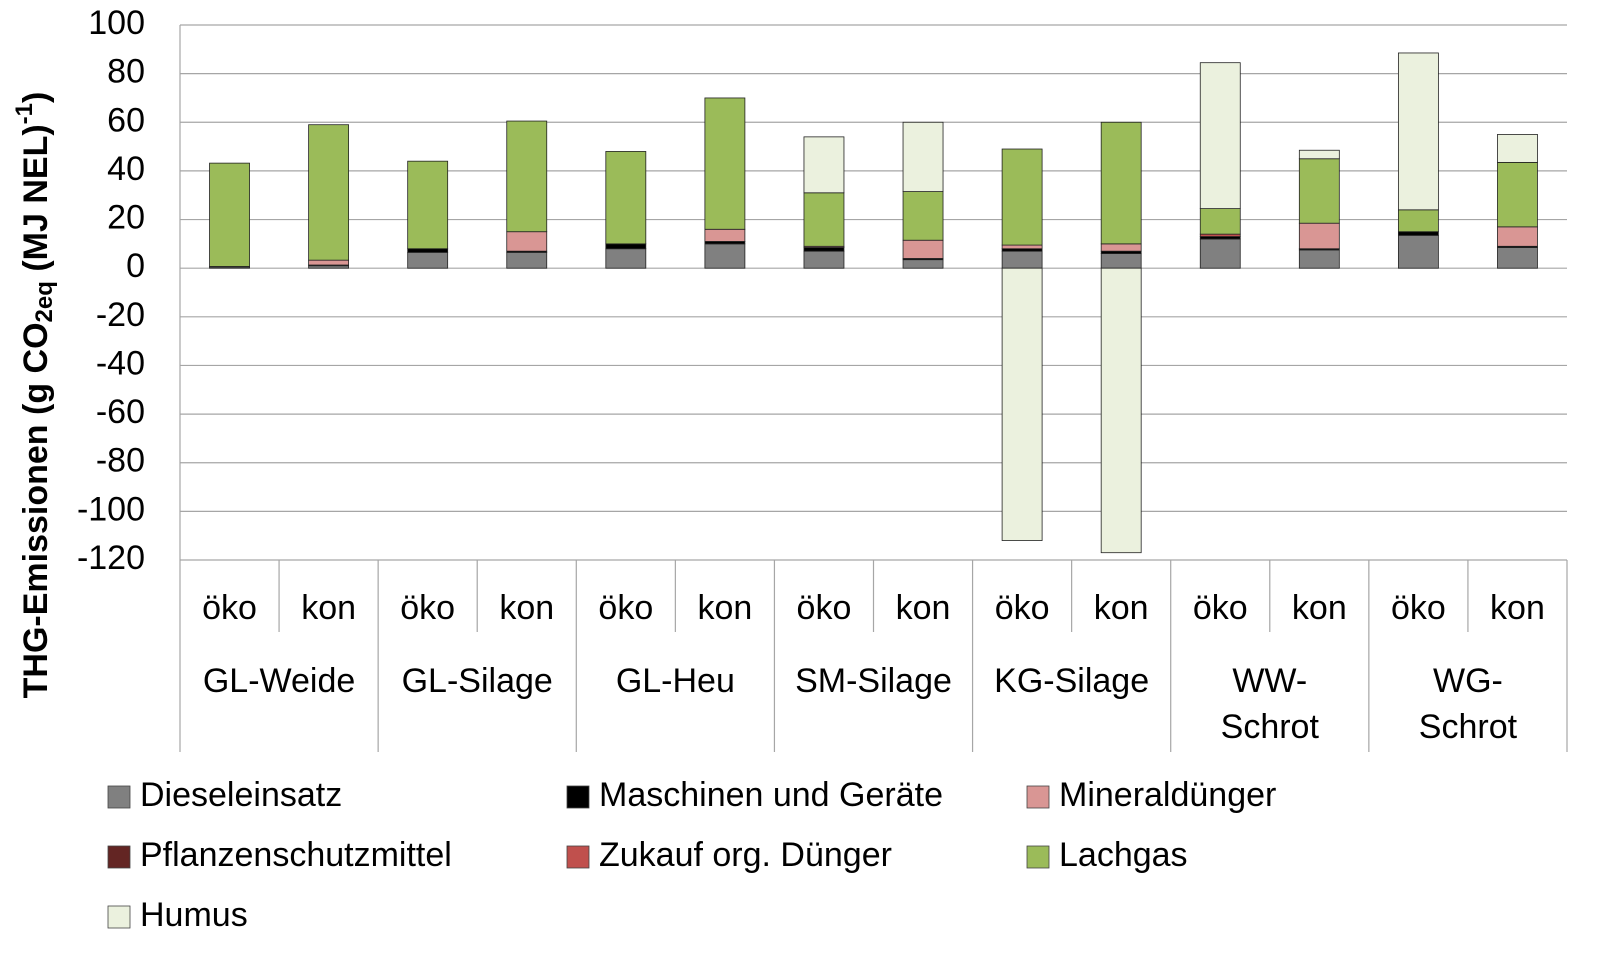 This screenshot has width=1623, height=972. Describe the element at coordinates (120, 412) in the screenshot. I see `y-tick-label: -60` at that location.